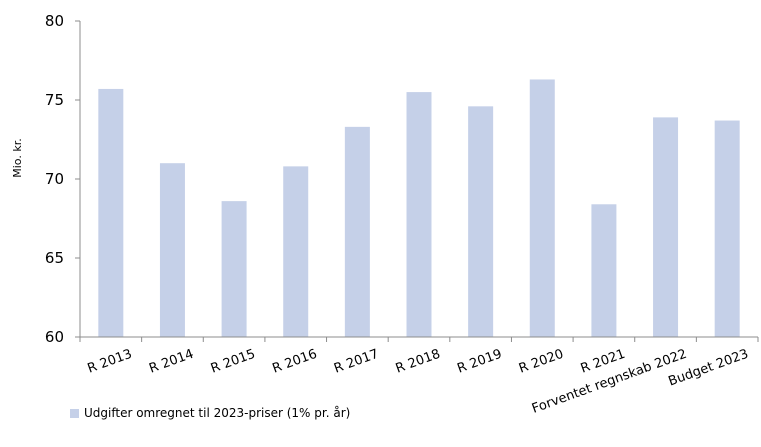 This screenshot has width=761, height=447. I want to click on y-axis-label: Mio. kr., so click(17, 157).